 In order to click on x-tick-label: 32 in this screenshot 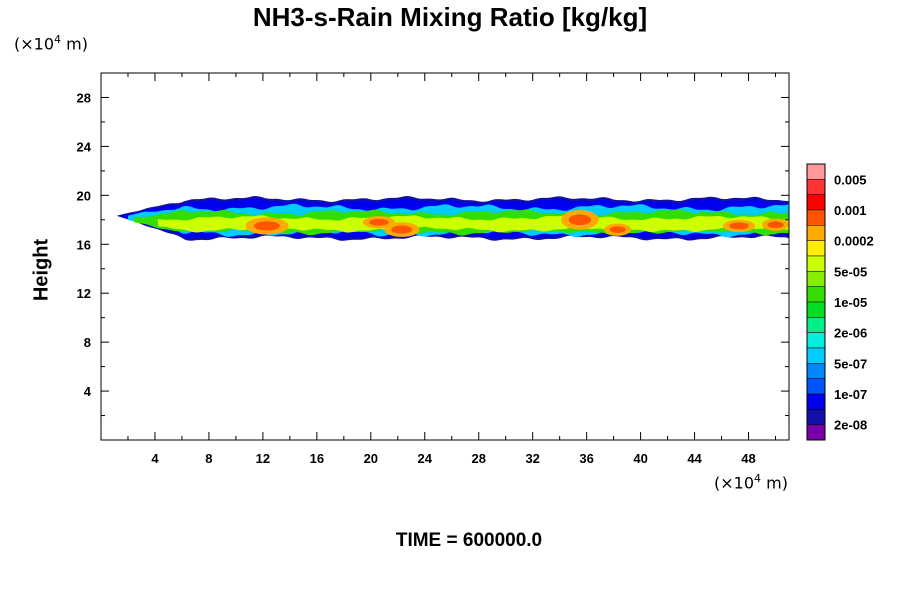, I will do `click(532, 458)`.